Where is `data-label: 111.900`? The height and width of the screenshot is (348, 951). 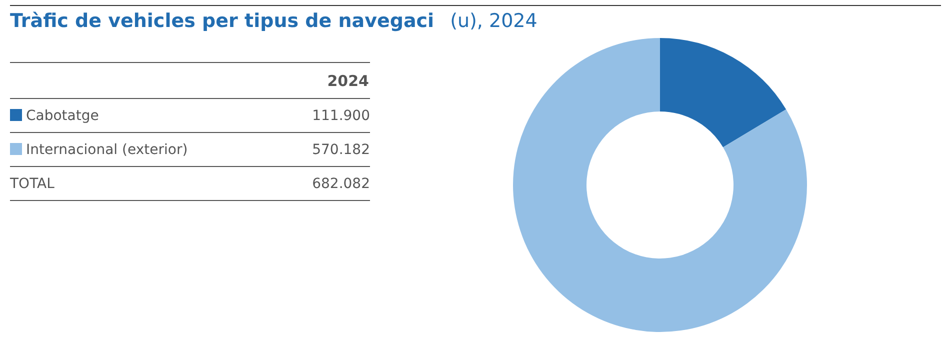
data-label: 111.900 is located at coordinates (326, 115).